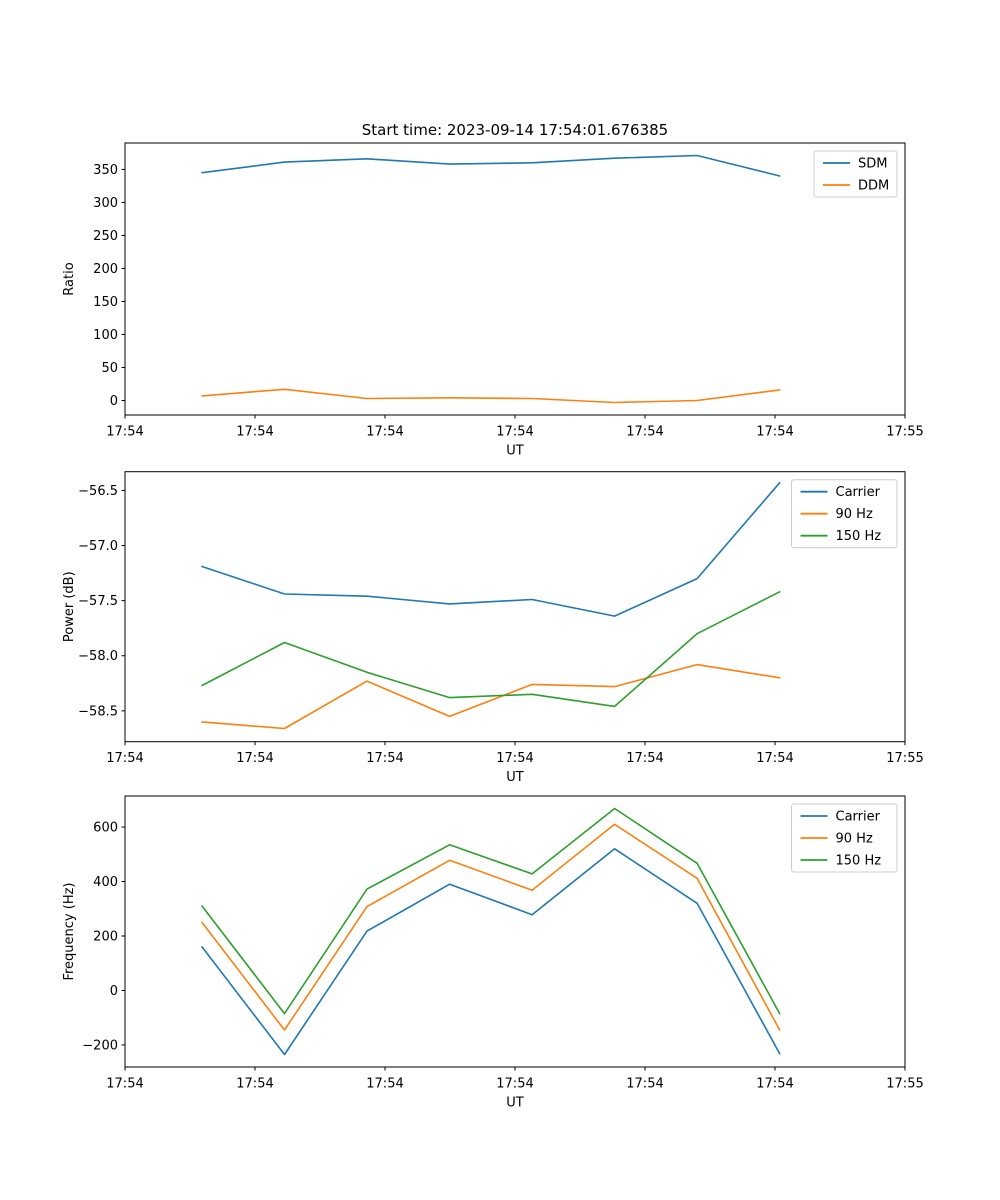  What do you see at coordinates (98, 546) in the screenshot?
I see `y-tick-label: −57.0` at bounding box center [98, 546].